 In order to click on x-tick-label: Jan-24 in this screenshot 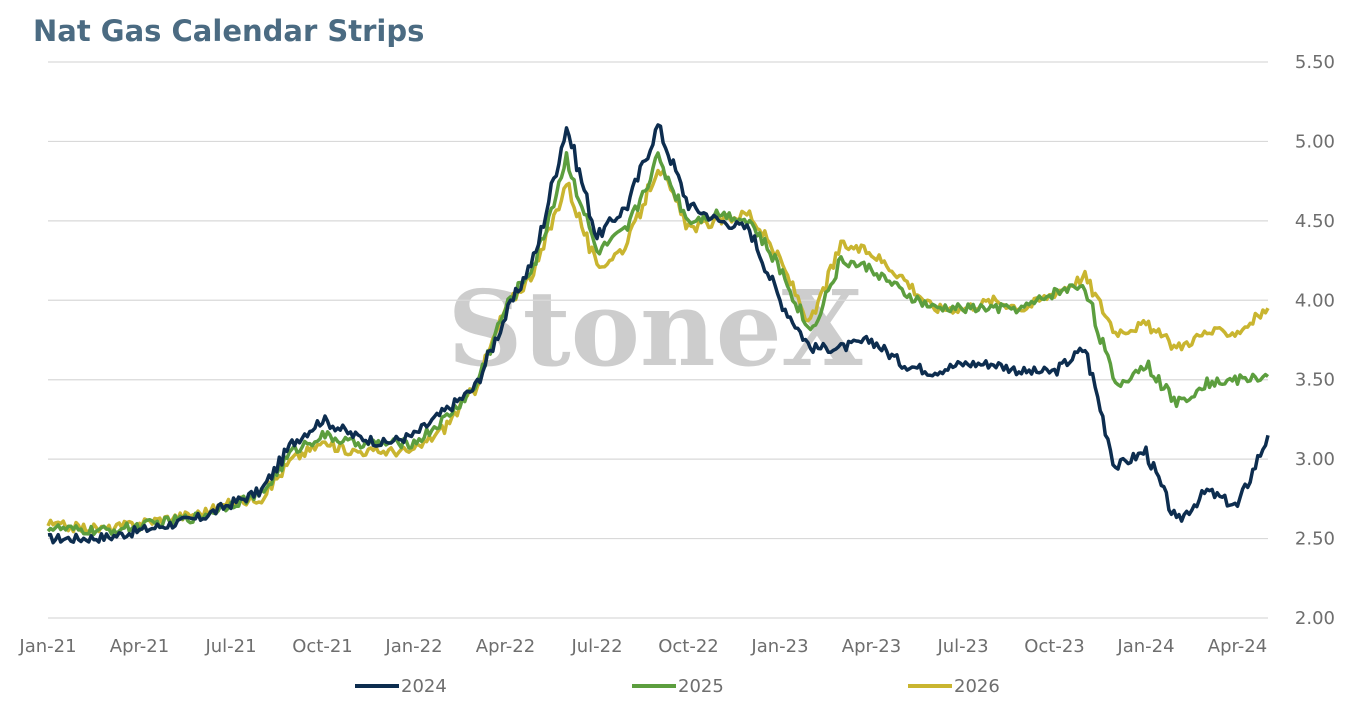, I will do `click(1145, 646)`.